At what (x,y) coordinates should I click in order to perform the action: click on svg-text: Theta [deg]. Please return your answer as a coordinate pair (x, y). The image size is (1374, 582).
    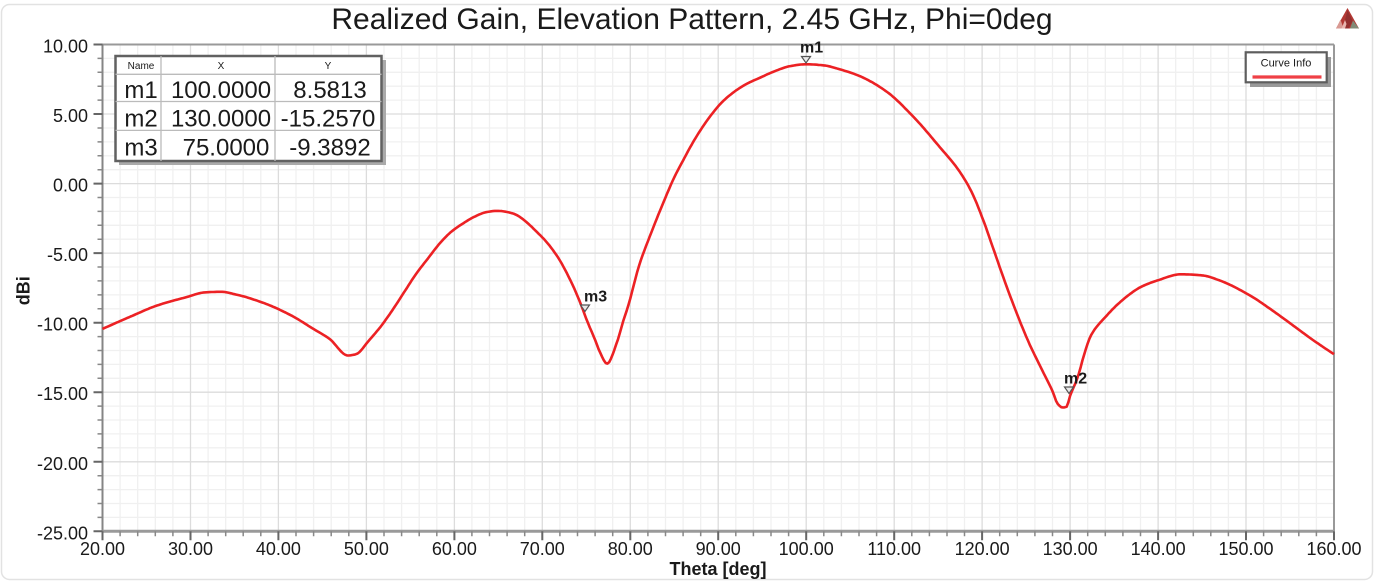
    Looking at the image, I should click on (718, 569).